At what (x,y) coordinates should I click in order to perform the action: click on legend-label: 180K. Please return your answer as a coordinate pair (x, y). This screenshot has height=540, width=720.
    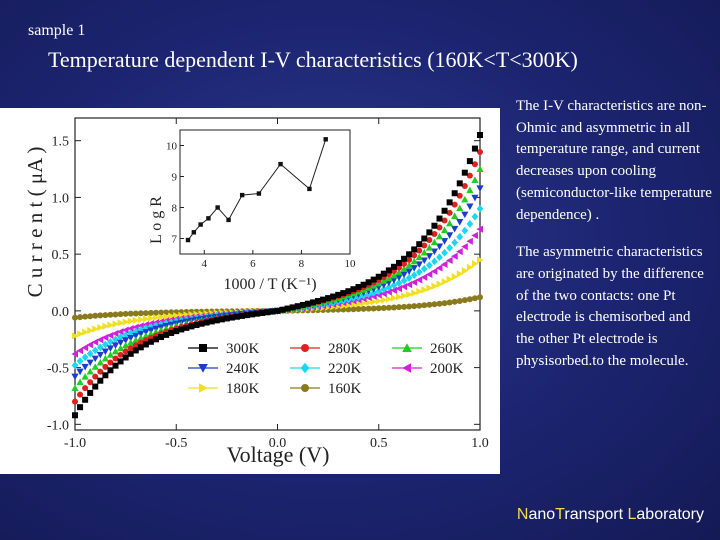
    Looking at the image, I should click on (243, 389).